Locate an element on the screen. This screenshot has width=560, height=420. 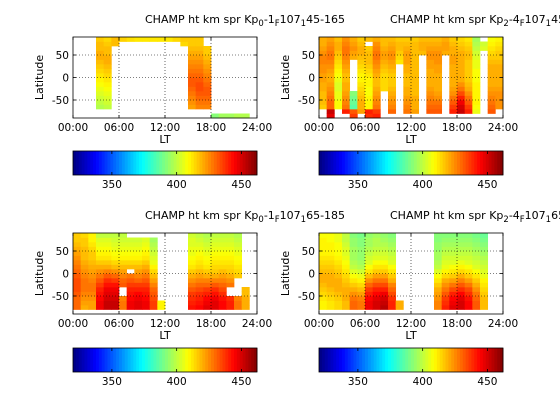
colorbar-tick-label: 450 is located at coordinates (241, 185).